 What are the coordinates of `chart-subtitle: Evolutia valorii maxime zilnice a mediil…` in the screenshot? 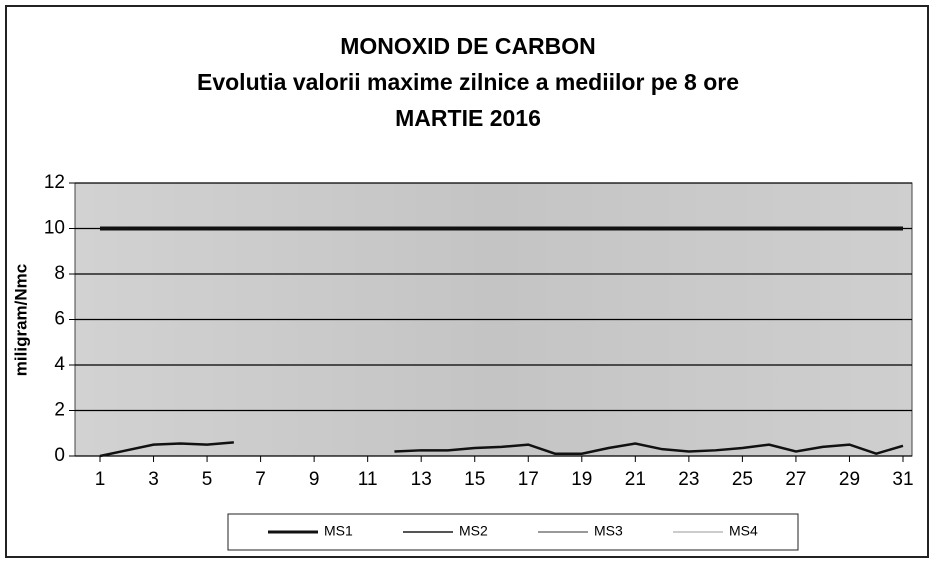 It's located at (468, 82).